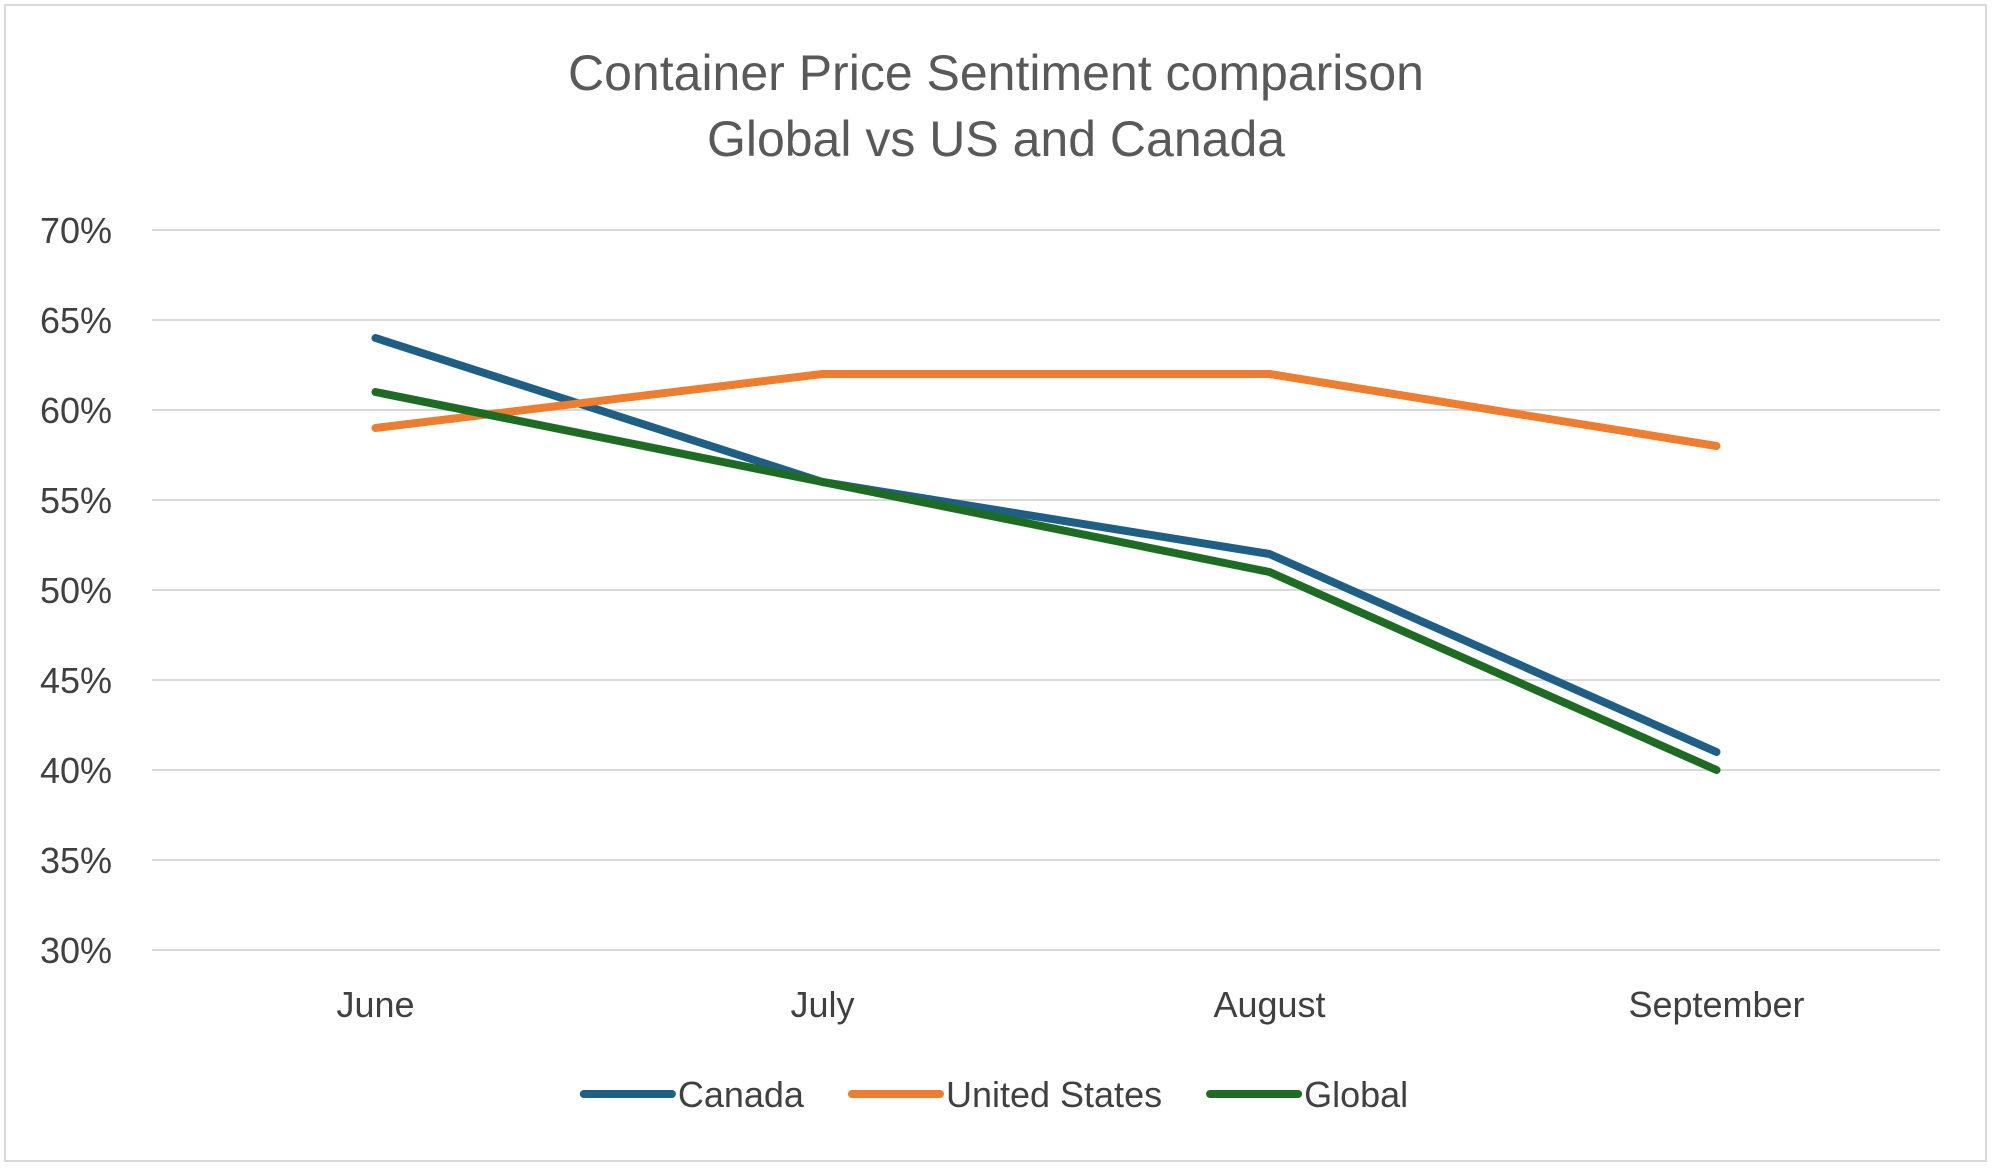 Image resolution: width=1993 pixels, height=1168 pixels. What do you see at coordinates (1046, 410) in the screenshot?
I see `series-line-united-states` at bounding box center [1046, 410].